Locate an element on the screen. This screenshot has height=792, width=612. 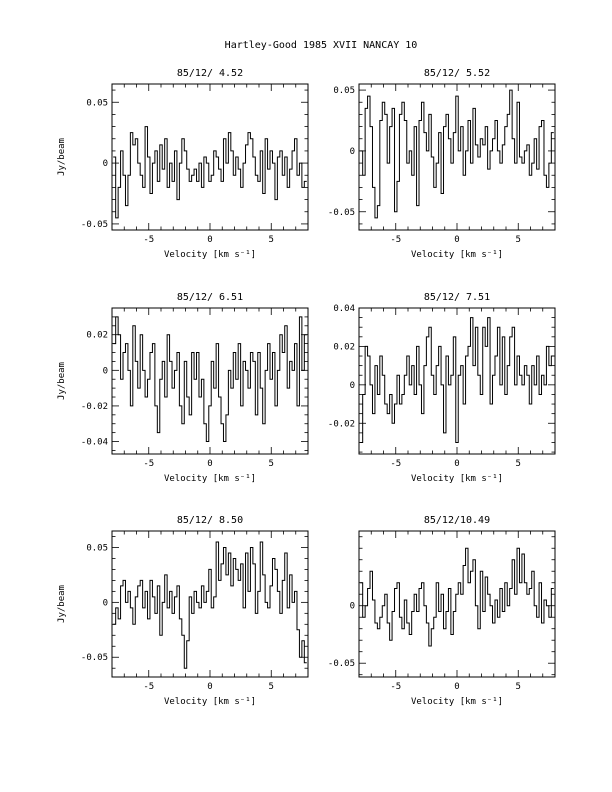
panel-title: 85/12/ 4.52 is located at coordinates (210, 73).